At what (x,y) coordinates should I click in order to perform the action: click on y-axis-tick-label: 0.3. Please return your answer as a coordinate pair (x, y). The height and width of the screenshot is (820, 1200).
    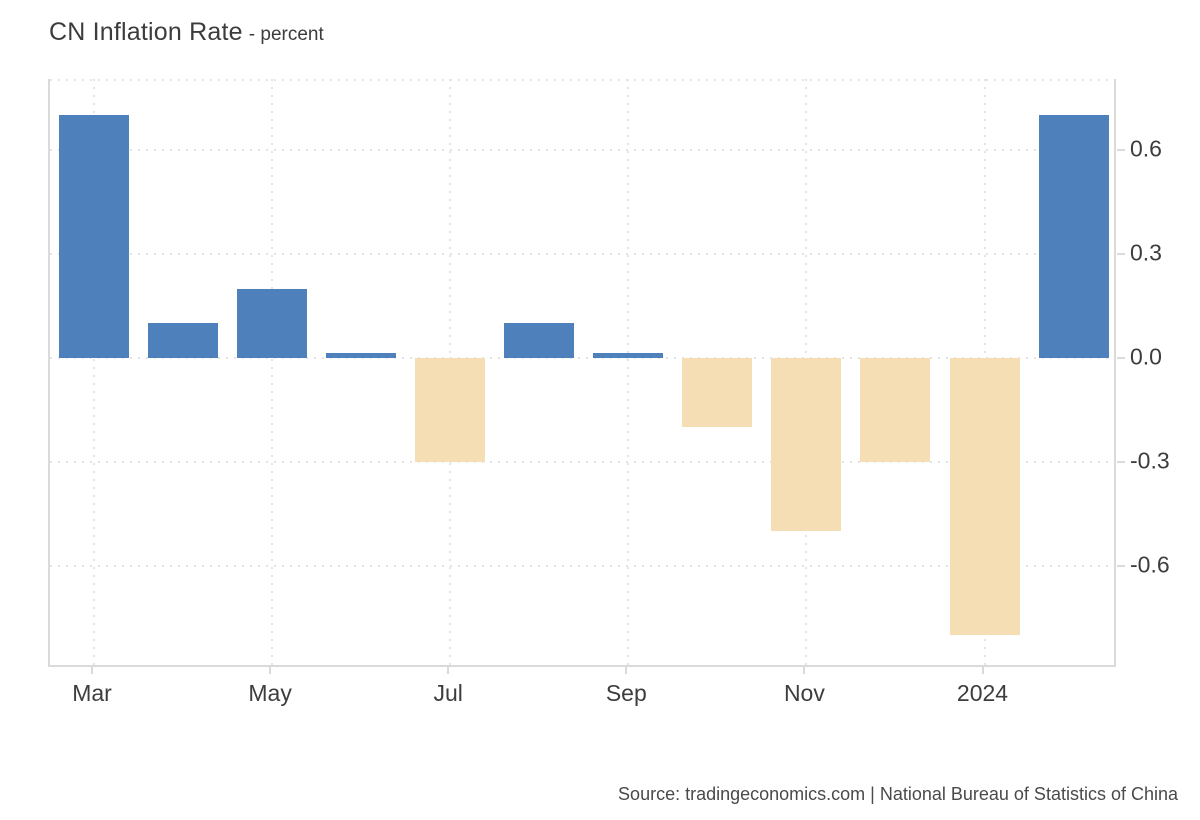
    Looking at the image, I should click on (1146, 252).